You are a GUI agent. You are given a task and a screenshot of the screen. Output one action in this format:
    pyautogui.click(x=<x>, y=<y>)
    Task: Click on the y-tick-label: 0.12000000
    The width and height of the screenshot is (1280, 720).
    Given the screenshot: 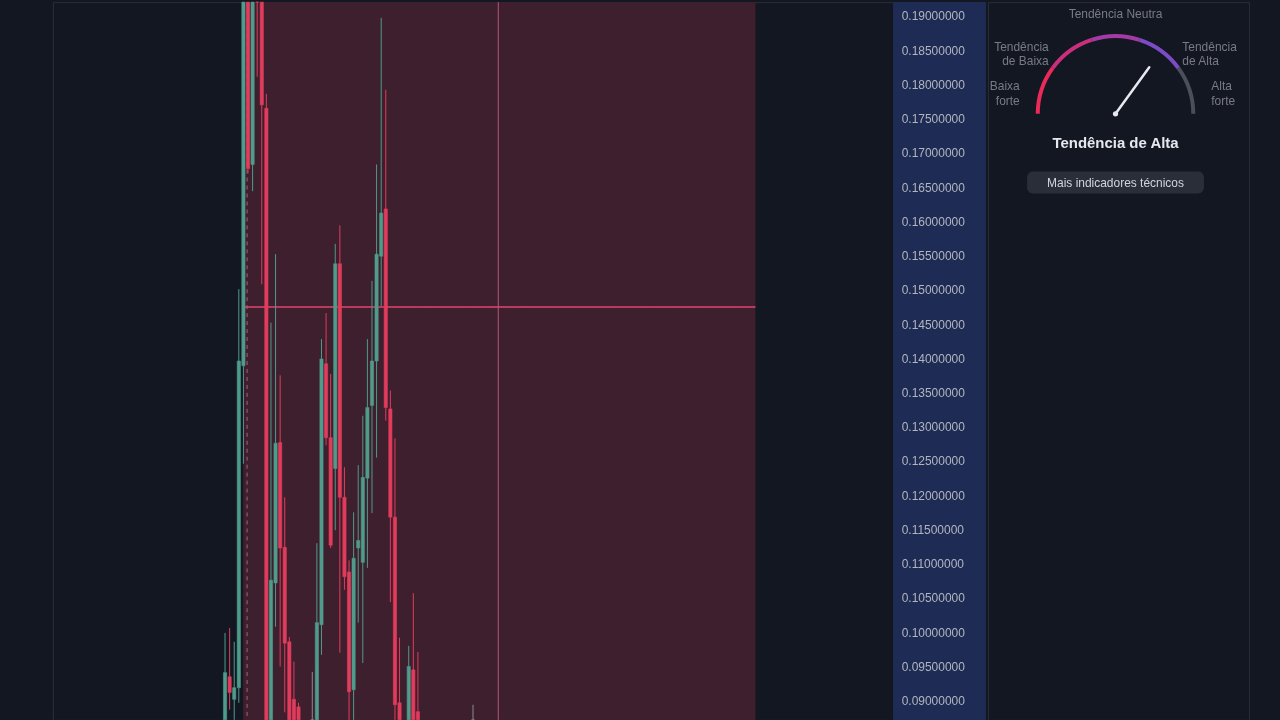 What is the action you would take?
    pyautogui.click(x=933, y=495)
    